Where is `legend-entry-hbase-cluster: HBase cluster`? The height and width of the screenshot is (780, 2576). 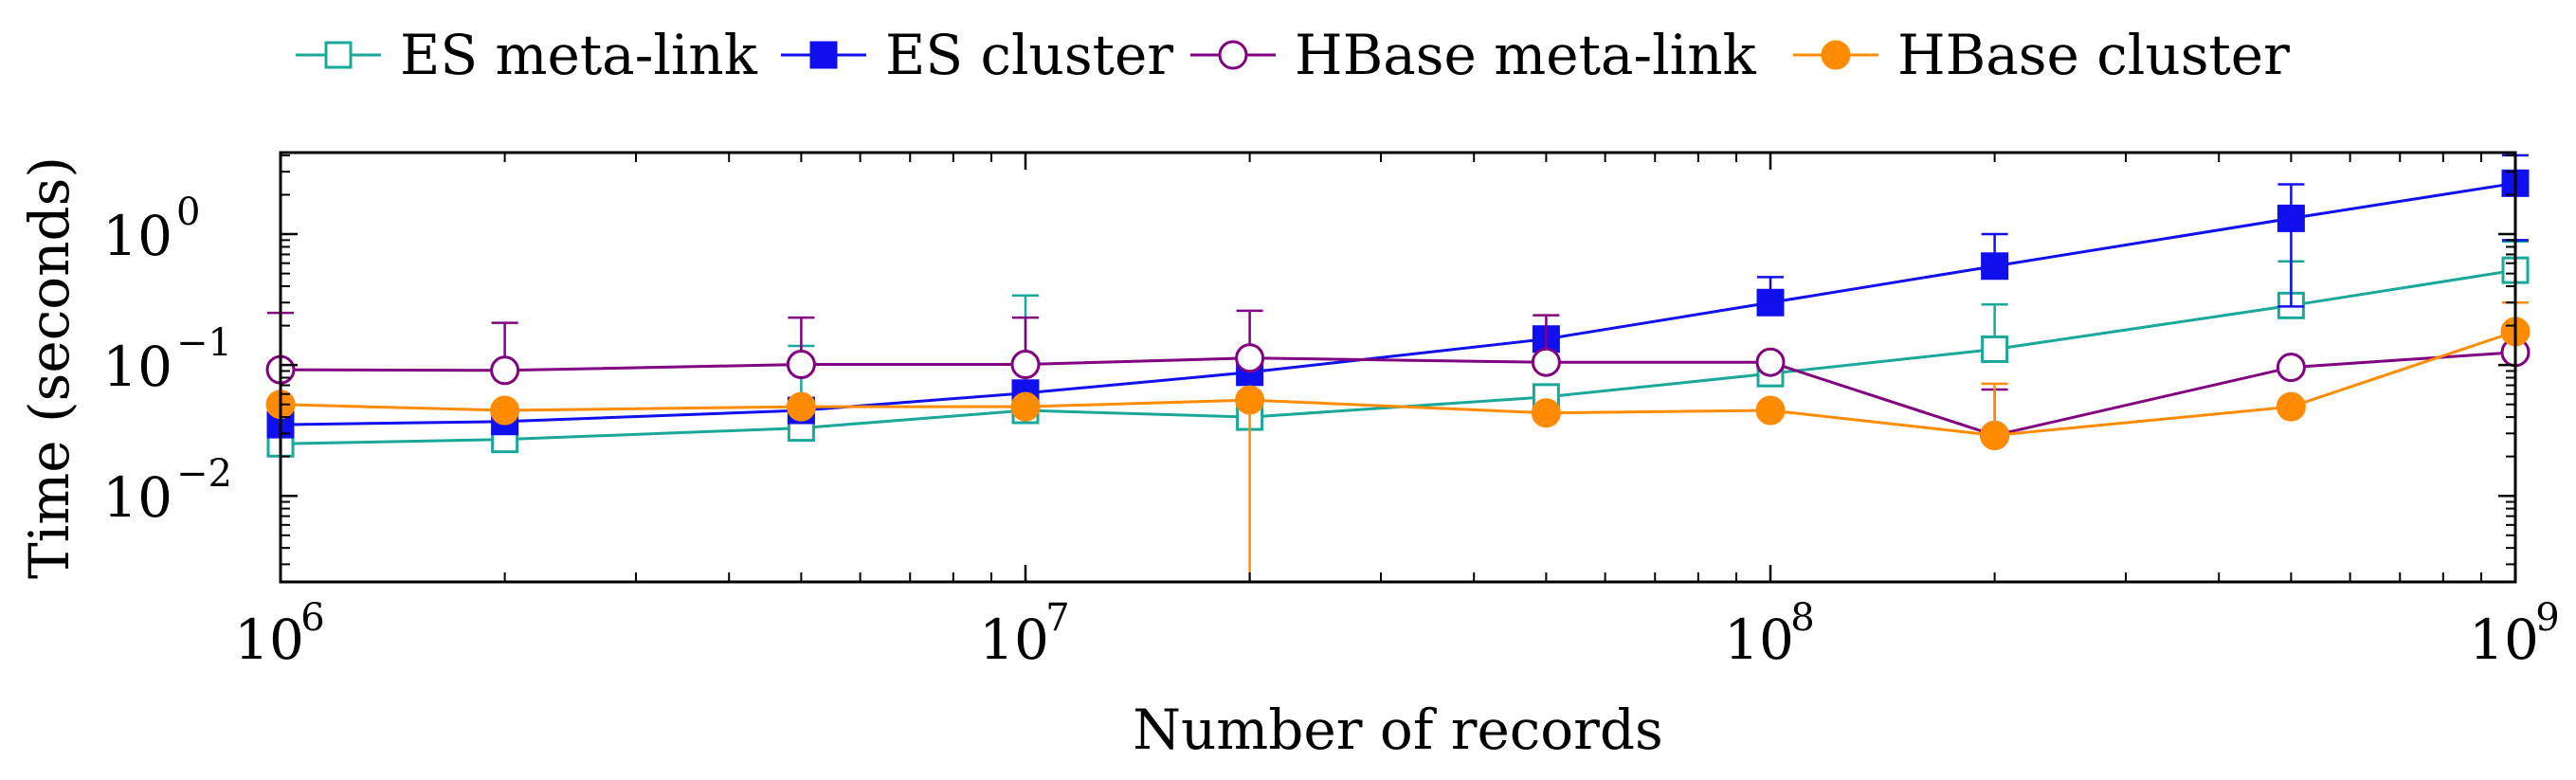 legend-entry-hbase-cluster: HBase cluster is located at coordinates (2041, 55).